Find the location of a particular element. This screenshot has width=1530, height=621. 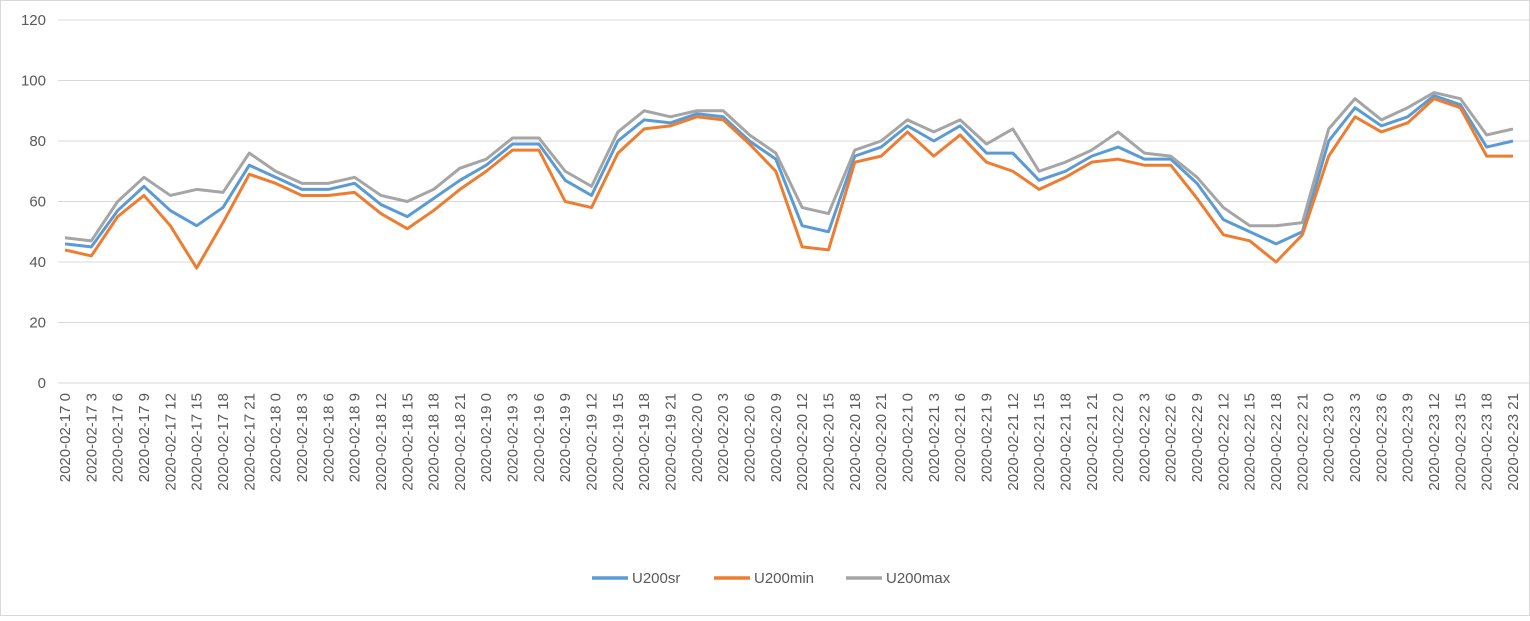

x-tick-label: 2020-02-17 15 is located at coordinates (197, 442).